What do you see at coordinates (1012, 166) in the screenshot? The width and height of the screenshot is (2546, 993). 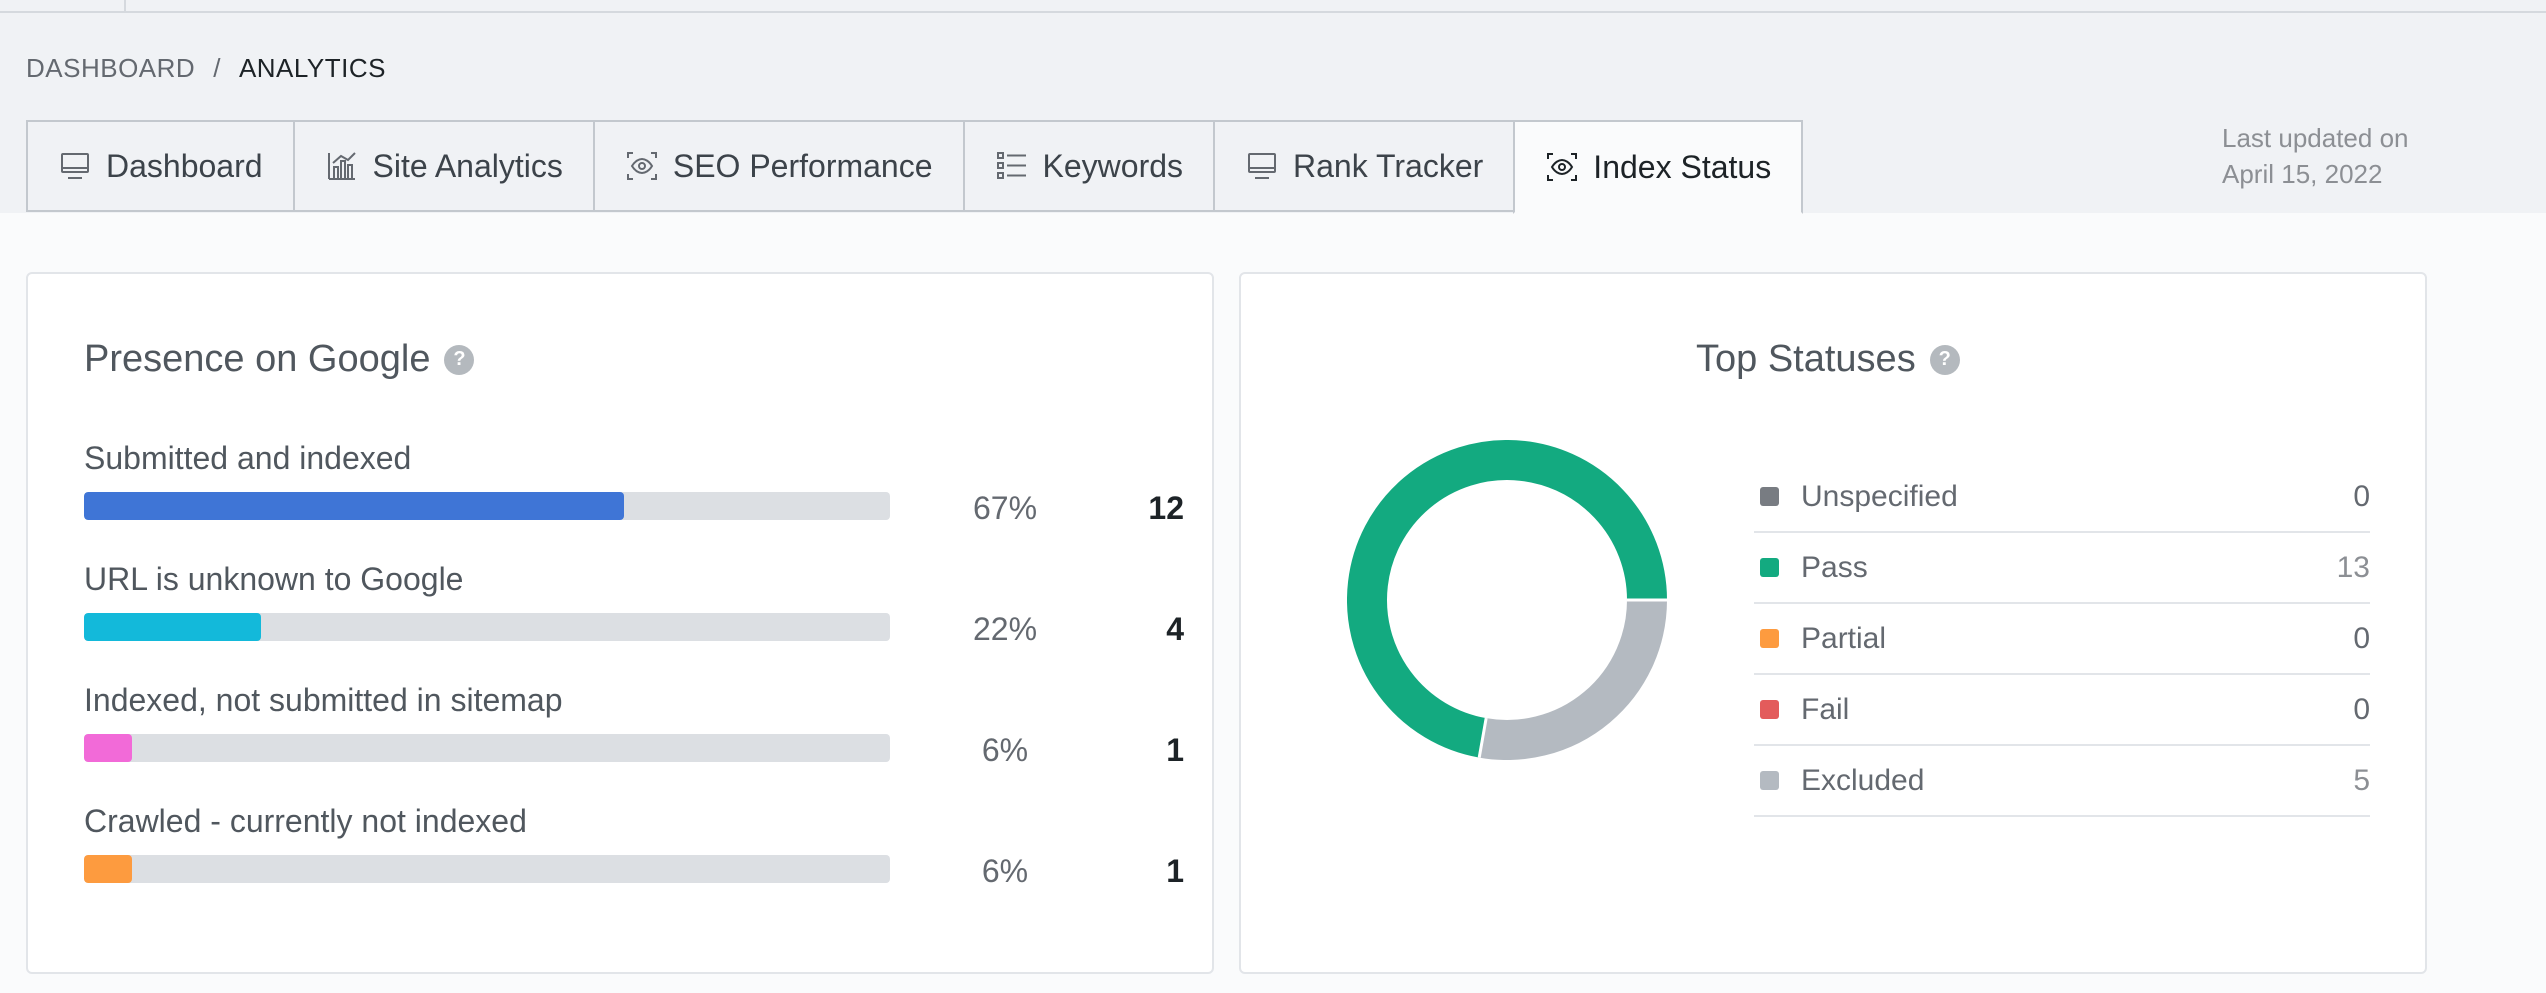 I see `list-icon` at bounding box center [1012, 166].